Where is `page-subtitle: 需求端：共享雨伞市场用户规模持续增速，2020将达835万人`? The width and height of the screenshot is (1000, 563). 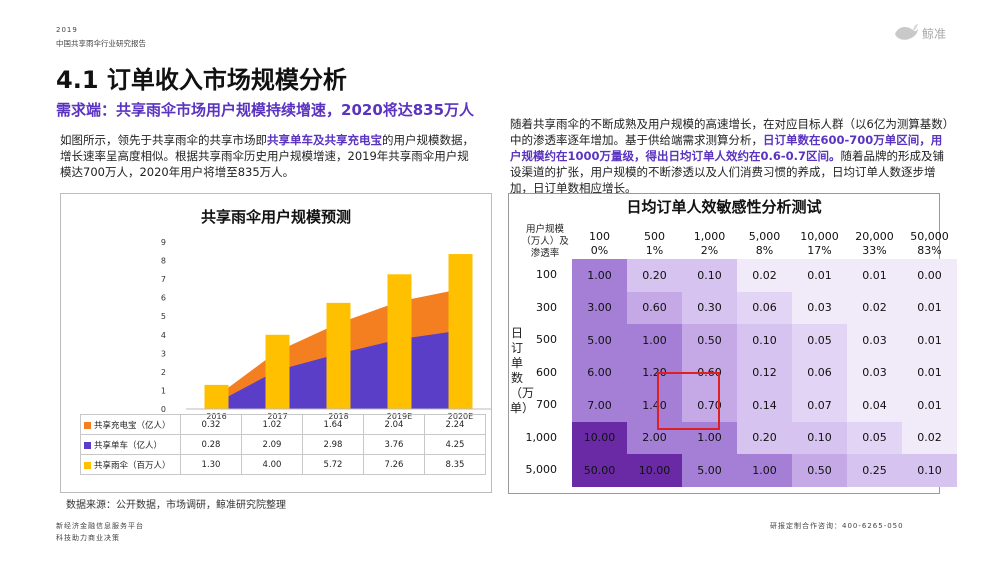 page-subtitle: 需求端：共享雨伞市场用户规模持续增速，2020将达835万人 is located at coordinates (265, 110).